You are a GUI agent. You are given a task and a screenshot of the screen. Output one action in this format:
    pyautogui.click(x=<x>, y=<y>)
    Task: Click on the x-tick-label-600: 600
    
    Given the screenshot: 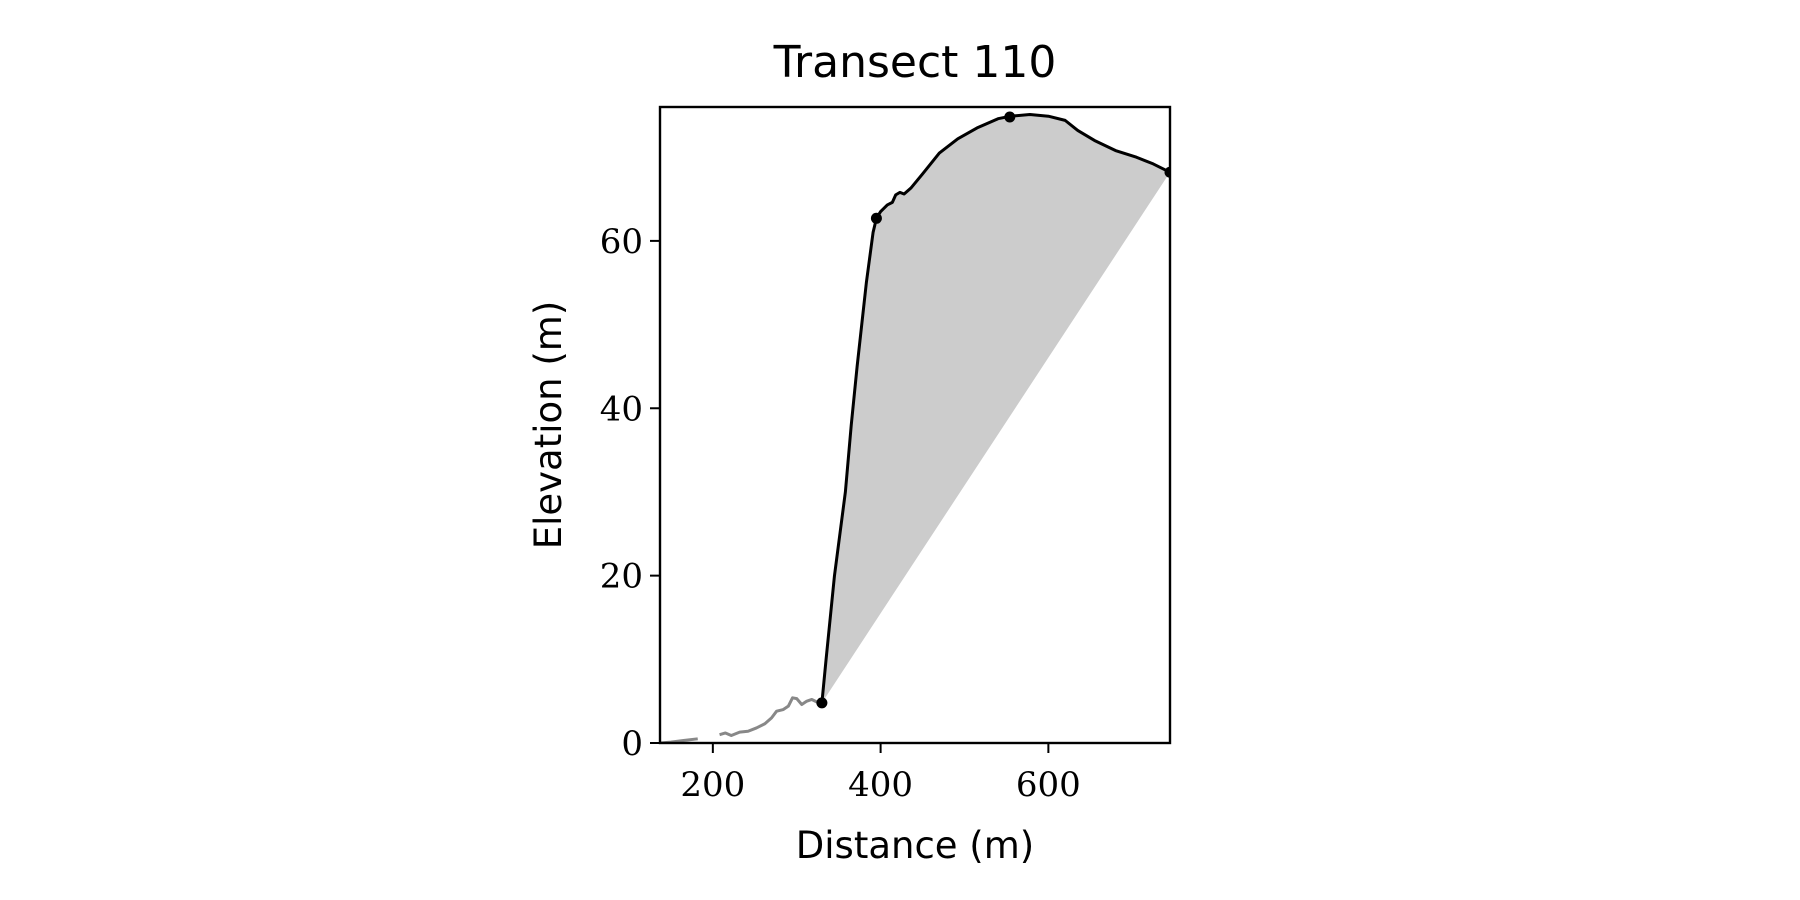 What is the action you would take?
    pyautogui.click(x=1048, y=785)
    